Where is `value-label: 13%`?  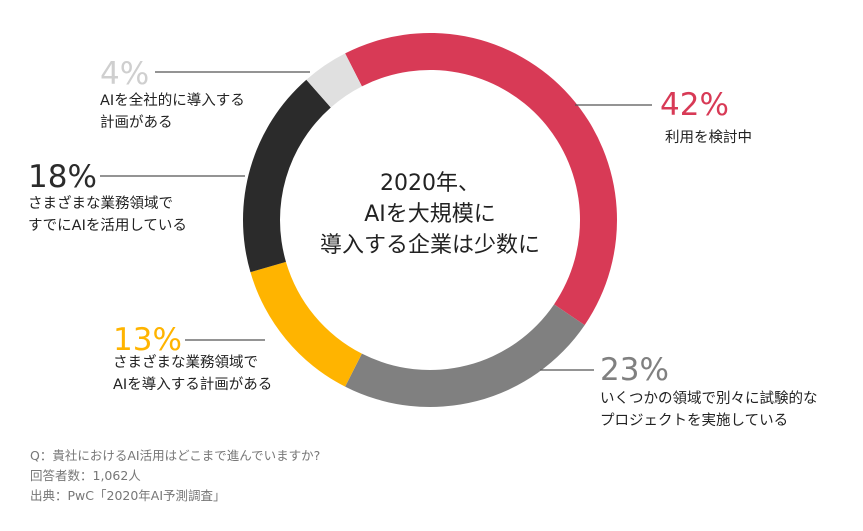
value-label: 13% is located at coordinates (147, 340).